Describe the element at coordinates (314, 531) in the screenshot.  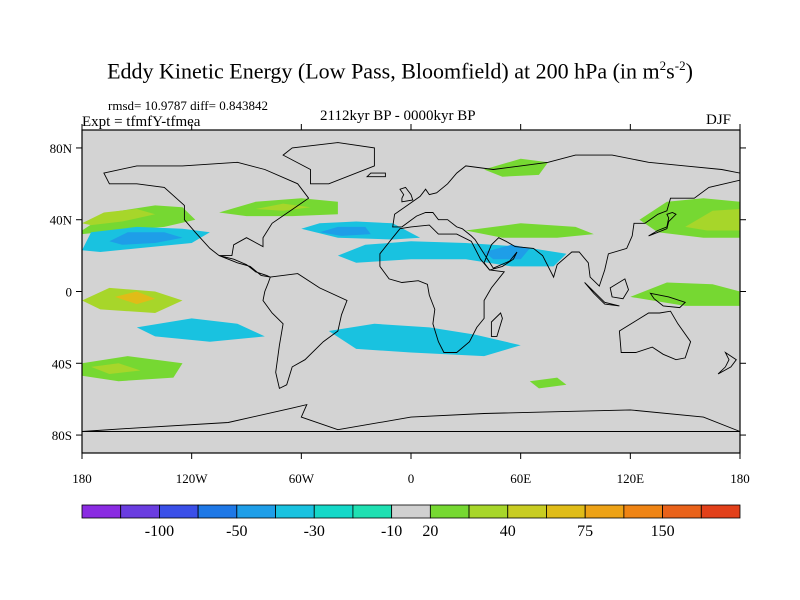
I see `colorbar-label: -30` at that location.